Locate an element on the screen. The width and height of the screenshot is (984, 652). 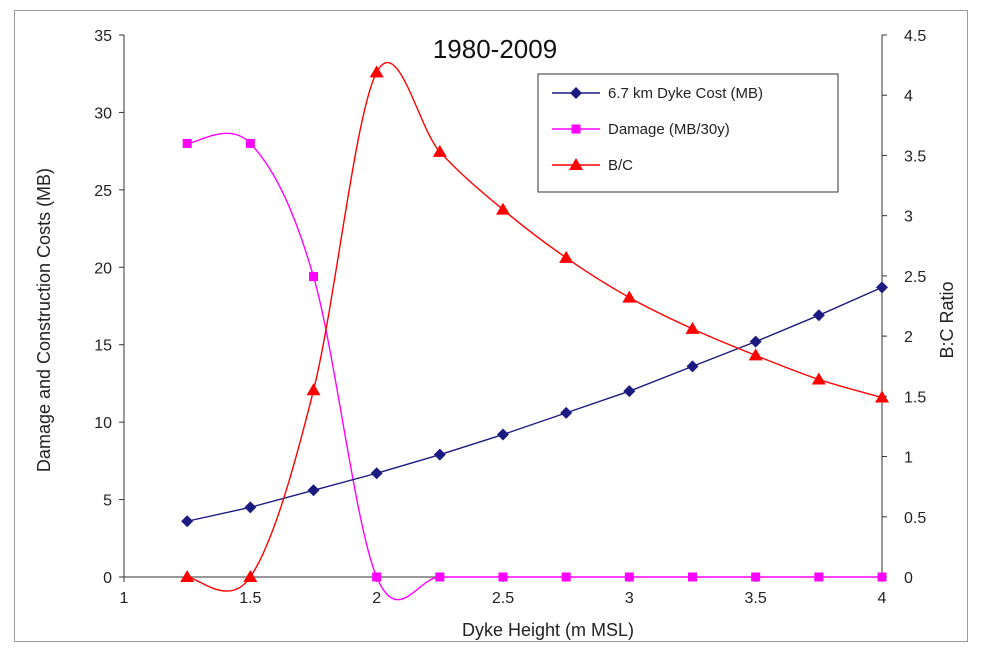
y2-axis-title: B:C Ratio is located at coordinates (947, 319).